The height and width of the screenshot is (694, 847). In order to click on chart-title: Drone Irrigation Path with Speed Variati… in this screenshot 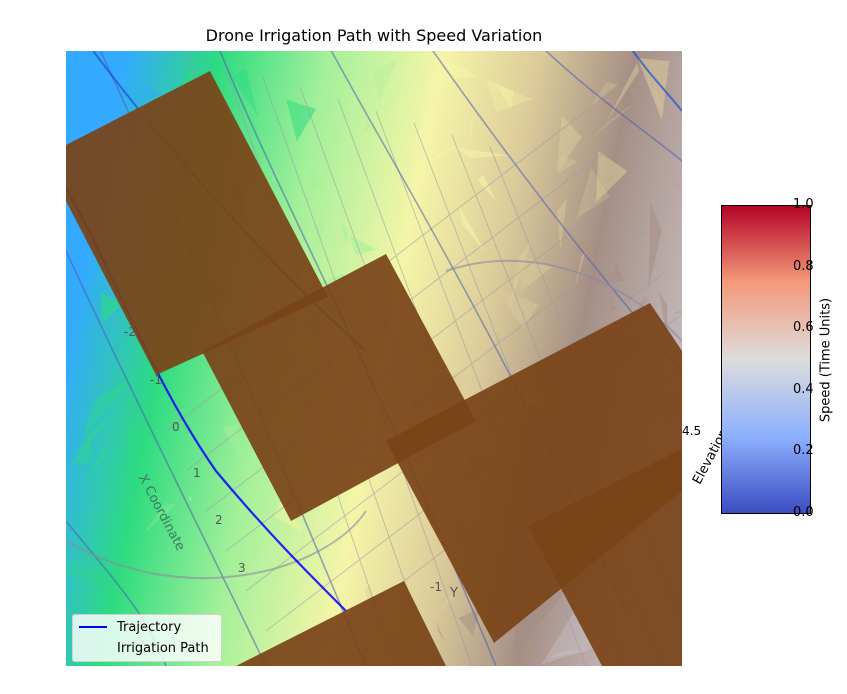, I will do `click(374, 35)`.